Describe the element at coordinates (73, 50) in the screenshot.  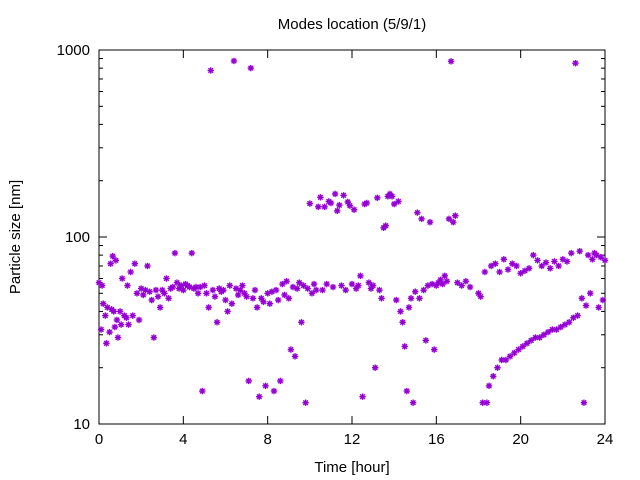
I see `y-tick-label: 1000` at that location.